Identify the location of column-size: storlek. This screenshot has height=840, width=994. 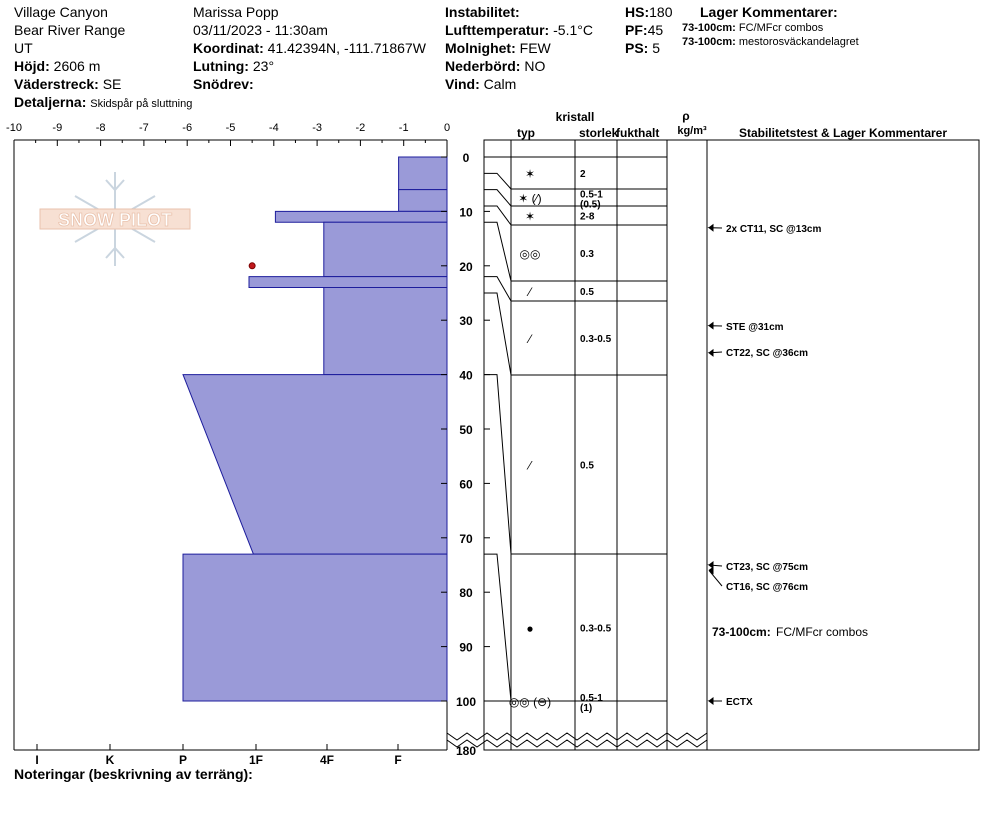
(599, 133).